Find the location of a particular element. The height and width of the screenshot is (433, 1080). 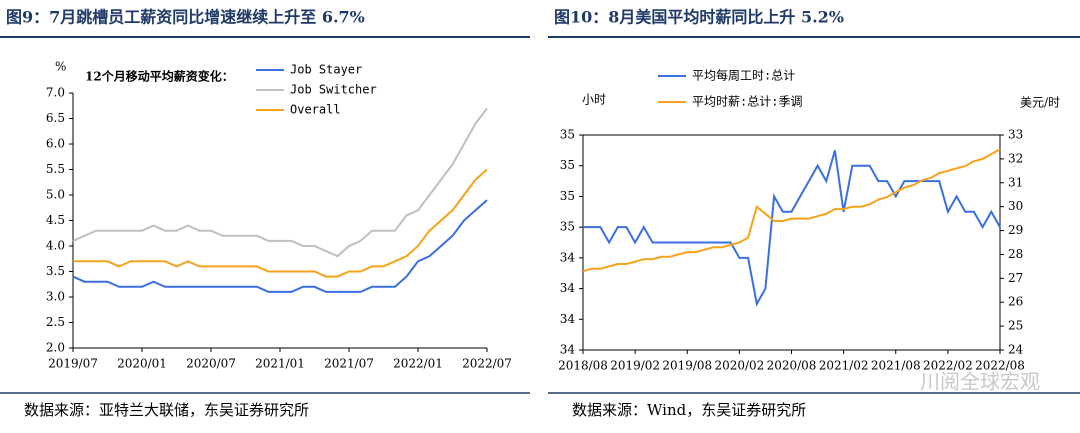

x-tick-label: 2021/07 is located at coordinates (349, 364).